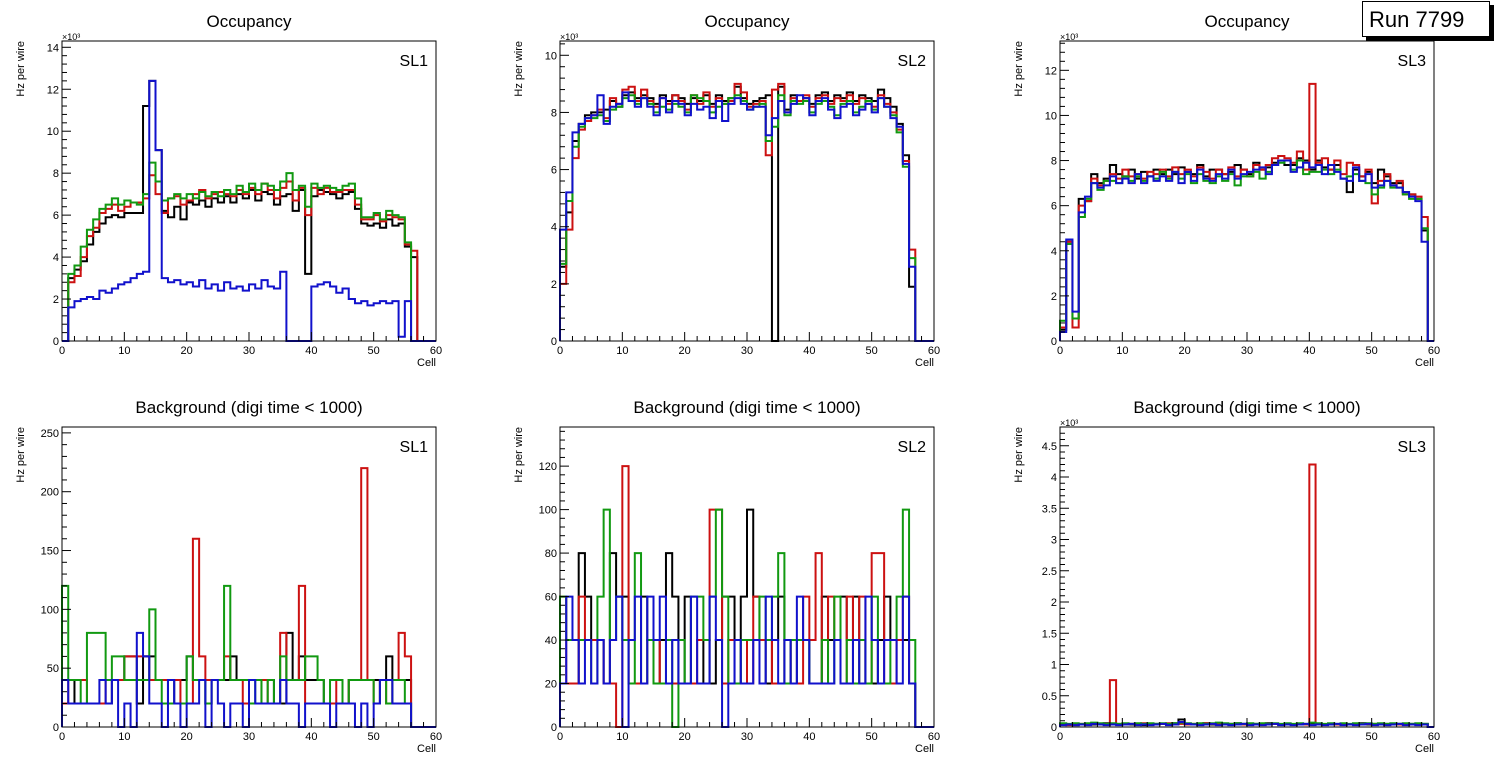 The height and width of the screenshot is (772, 1496). I want to click on superlayer-label: SL1, so click(414, 447).